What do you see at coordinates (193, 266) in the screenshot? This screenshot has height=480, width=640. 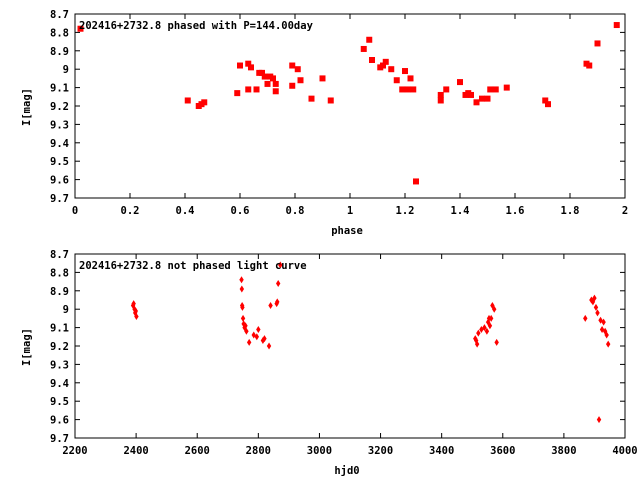 I see `panel2-title: 202416+2732.8 not phased light curve` at bounding box center [193, 266].